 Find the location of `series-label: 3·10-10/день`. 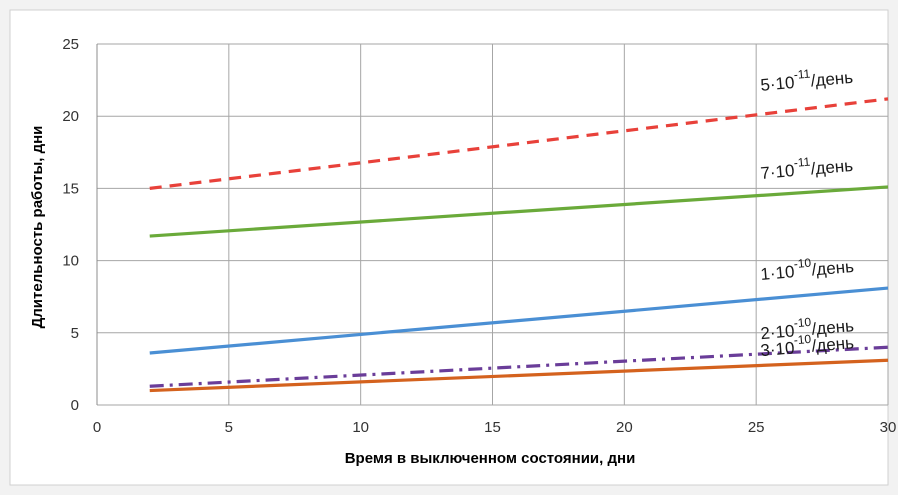

series-label: 3·10-10/день is located at coordinates (807, 344).